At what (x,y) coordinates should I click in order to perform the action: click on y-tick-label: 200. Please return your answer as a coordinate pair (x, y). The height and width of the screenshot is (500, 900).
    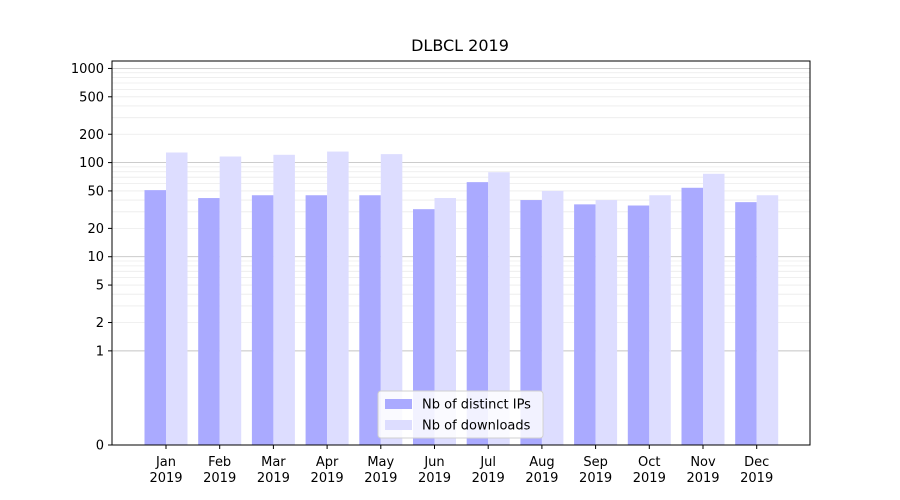
    Looking at the image, I should click on (91, 135).